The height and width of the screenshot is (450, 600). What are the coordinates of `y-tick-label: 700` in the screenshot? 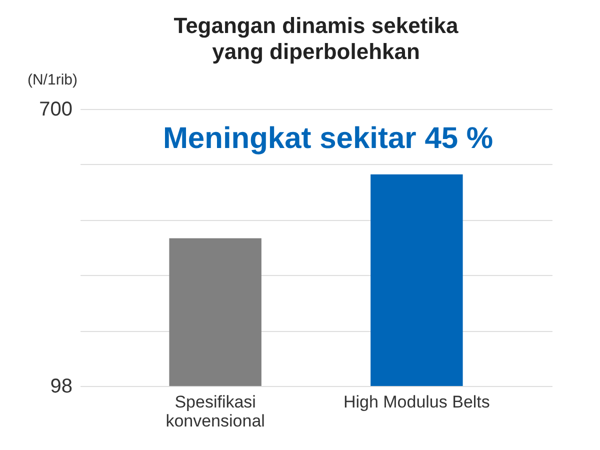 It's located at (55, 109).